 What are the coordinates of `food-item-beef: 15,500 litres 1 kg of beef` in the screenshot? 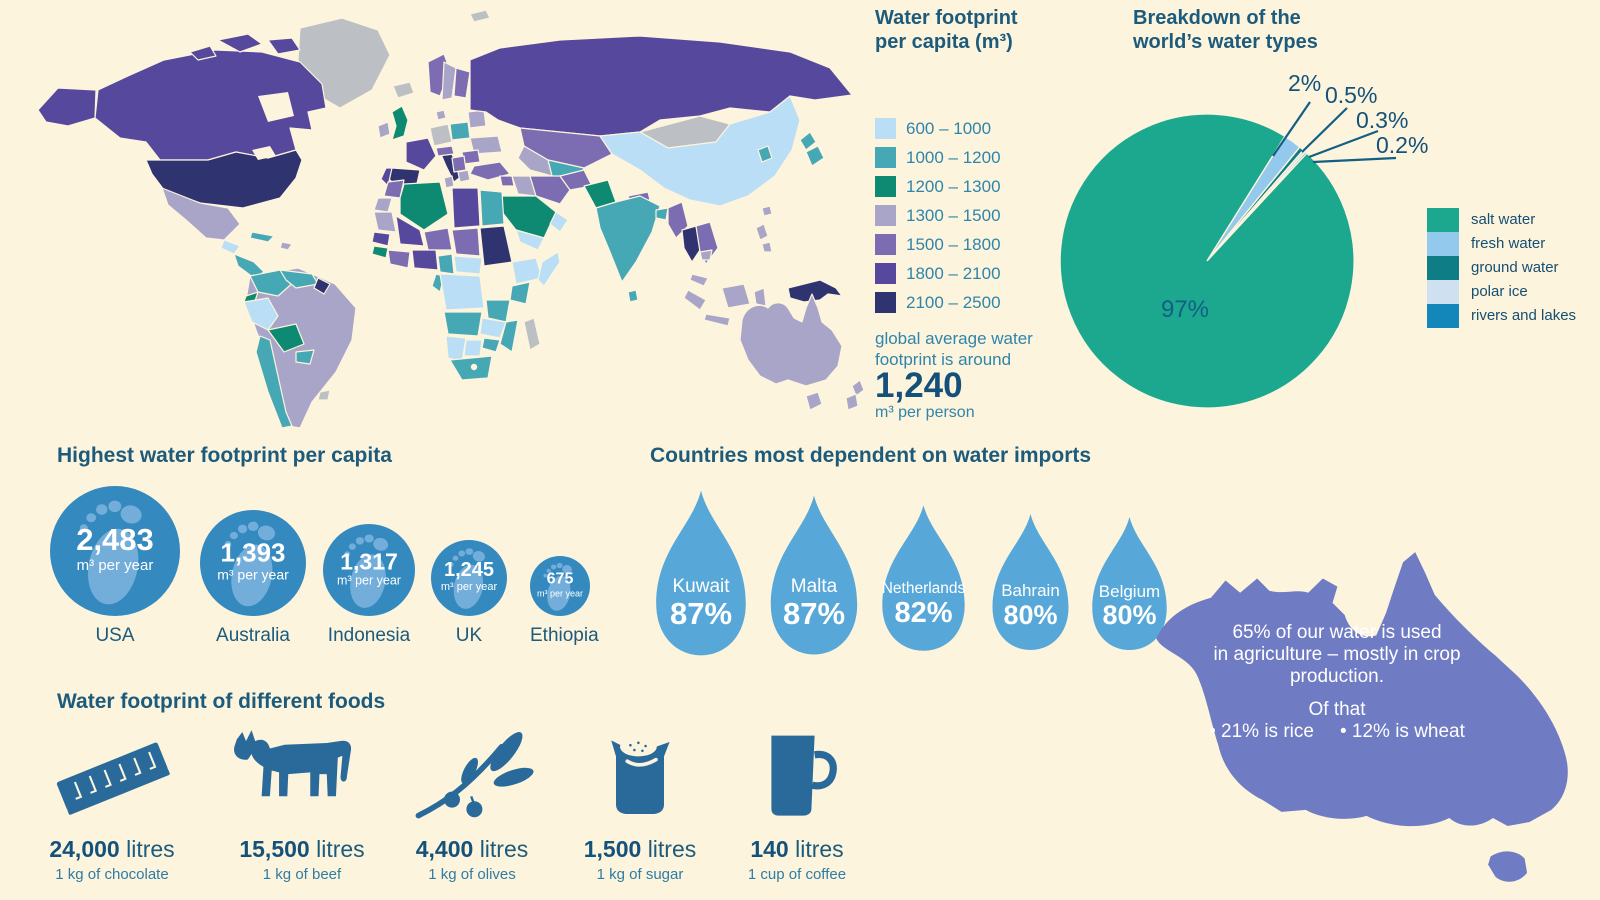 It's located at (302, 804).